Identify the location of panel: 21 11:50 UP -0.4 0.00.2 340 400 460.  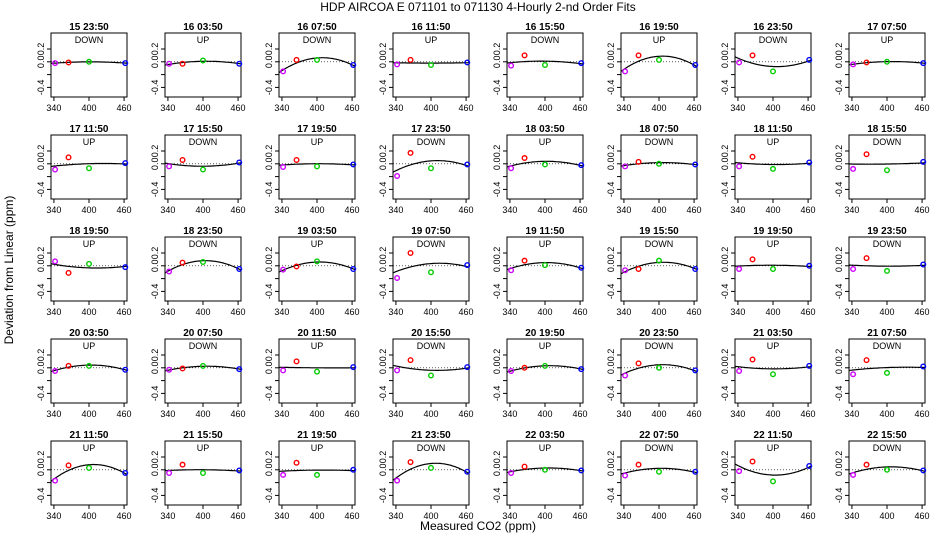
(84, 475).